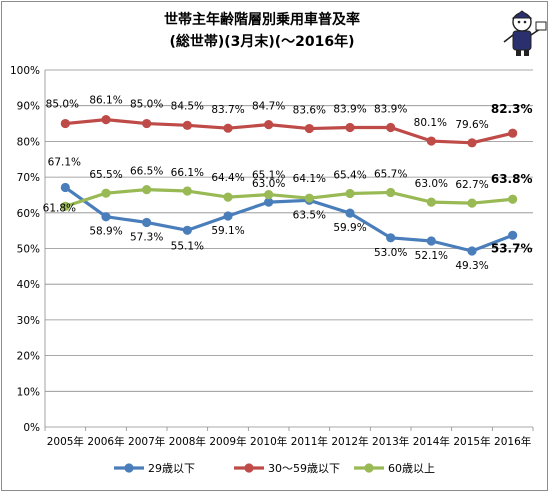 The width and height of the screenshot is (551, 494). Describe the element at coordinates (146, 441) in the screenshot. I see `x-tick-label: 2007年` at that location.